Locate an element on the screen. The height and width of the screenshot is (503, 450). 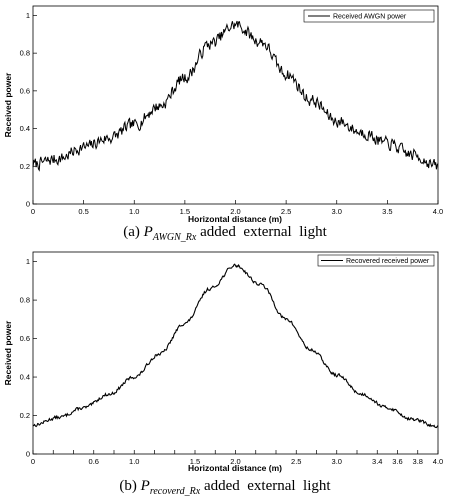
x-tick-label-a-7: 3.5 is located at coordinates (387, 211).